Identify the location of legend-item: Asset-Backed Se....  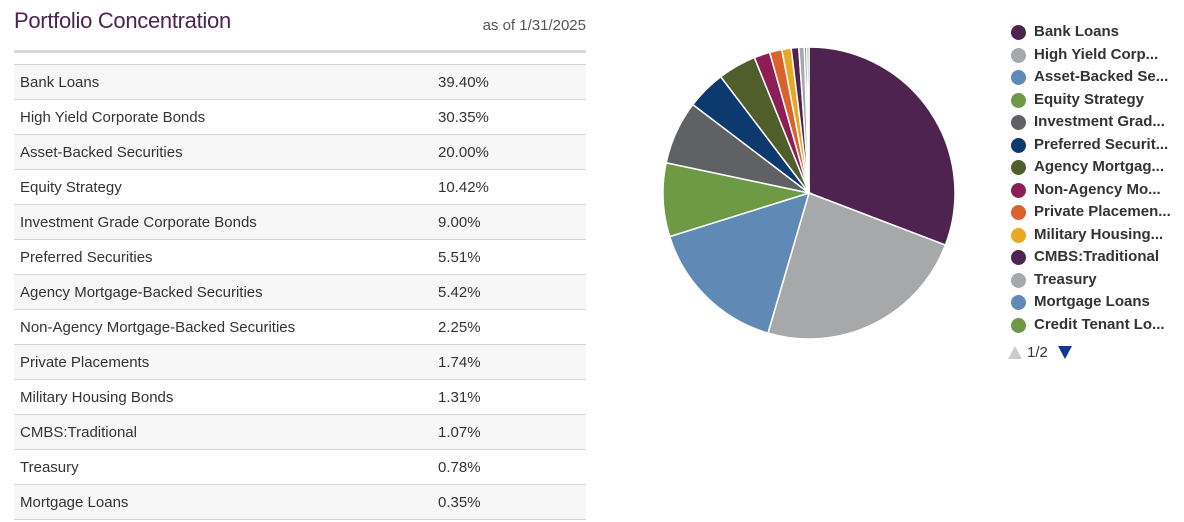
(1095, 78).